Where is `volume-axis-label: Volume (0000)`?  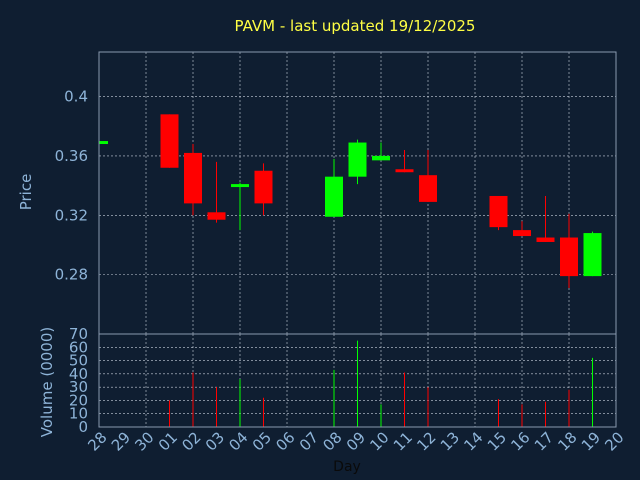 volume-axis-label: Volume (0000) is located at coordinates (47, 382).